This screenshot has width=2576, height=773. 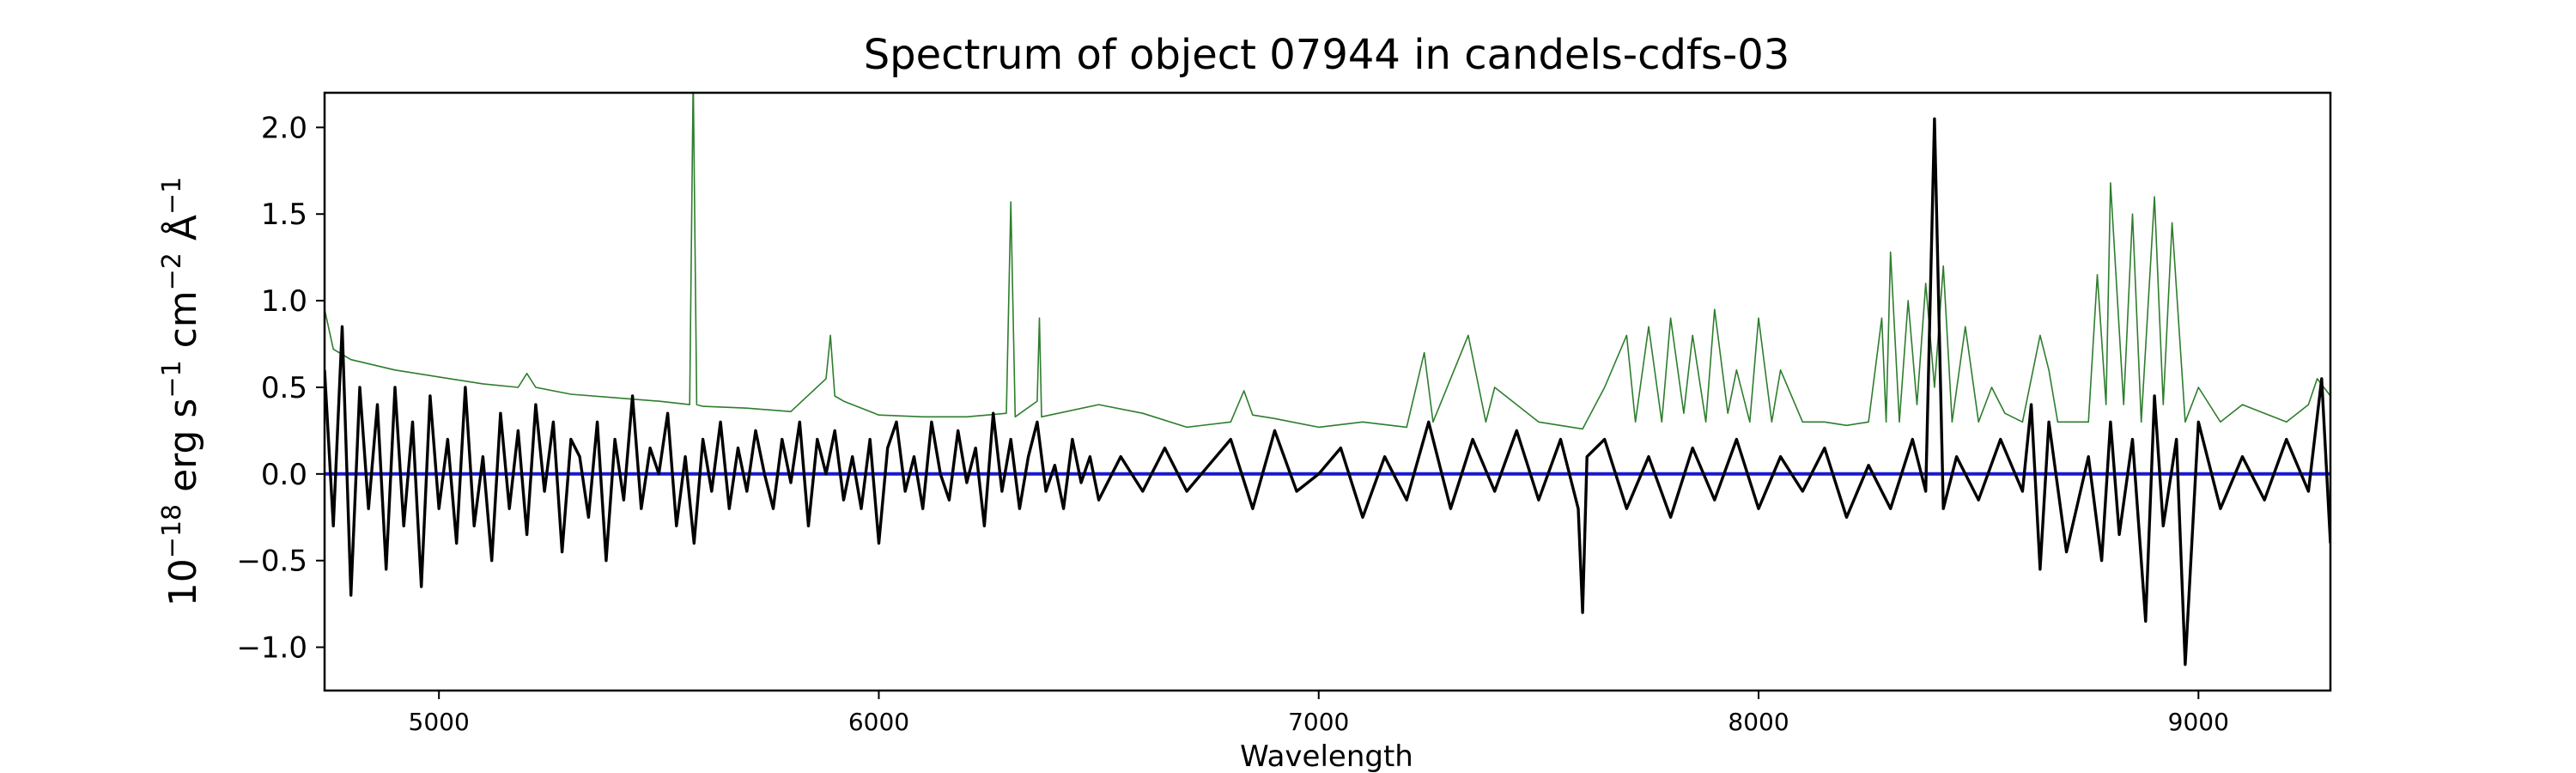 I want to click on x-axis-label: Wavelength, so click(x=1327, y=756).